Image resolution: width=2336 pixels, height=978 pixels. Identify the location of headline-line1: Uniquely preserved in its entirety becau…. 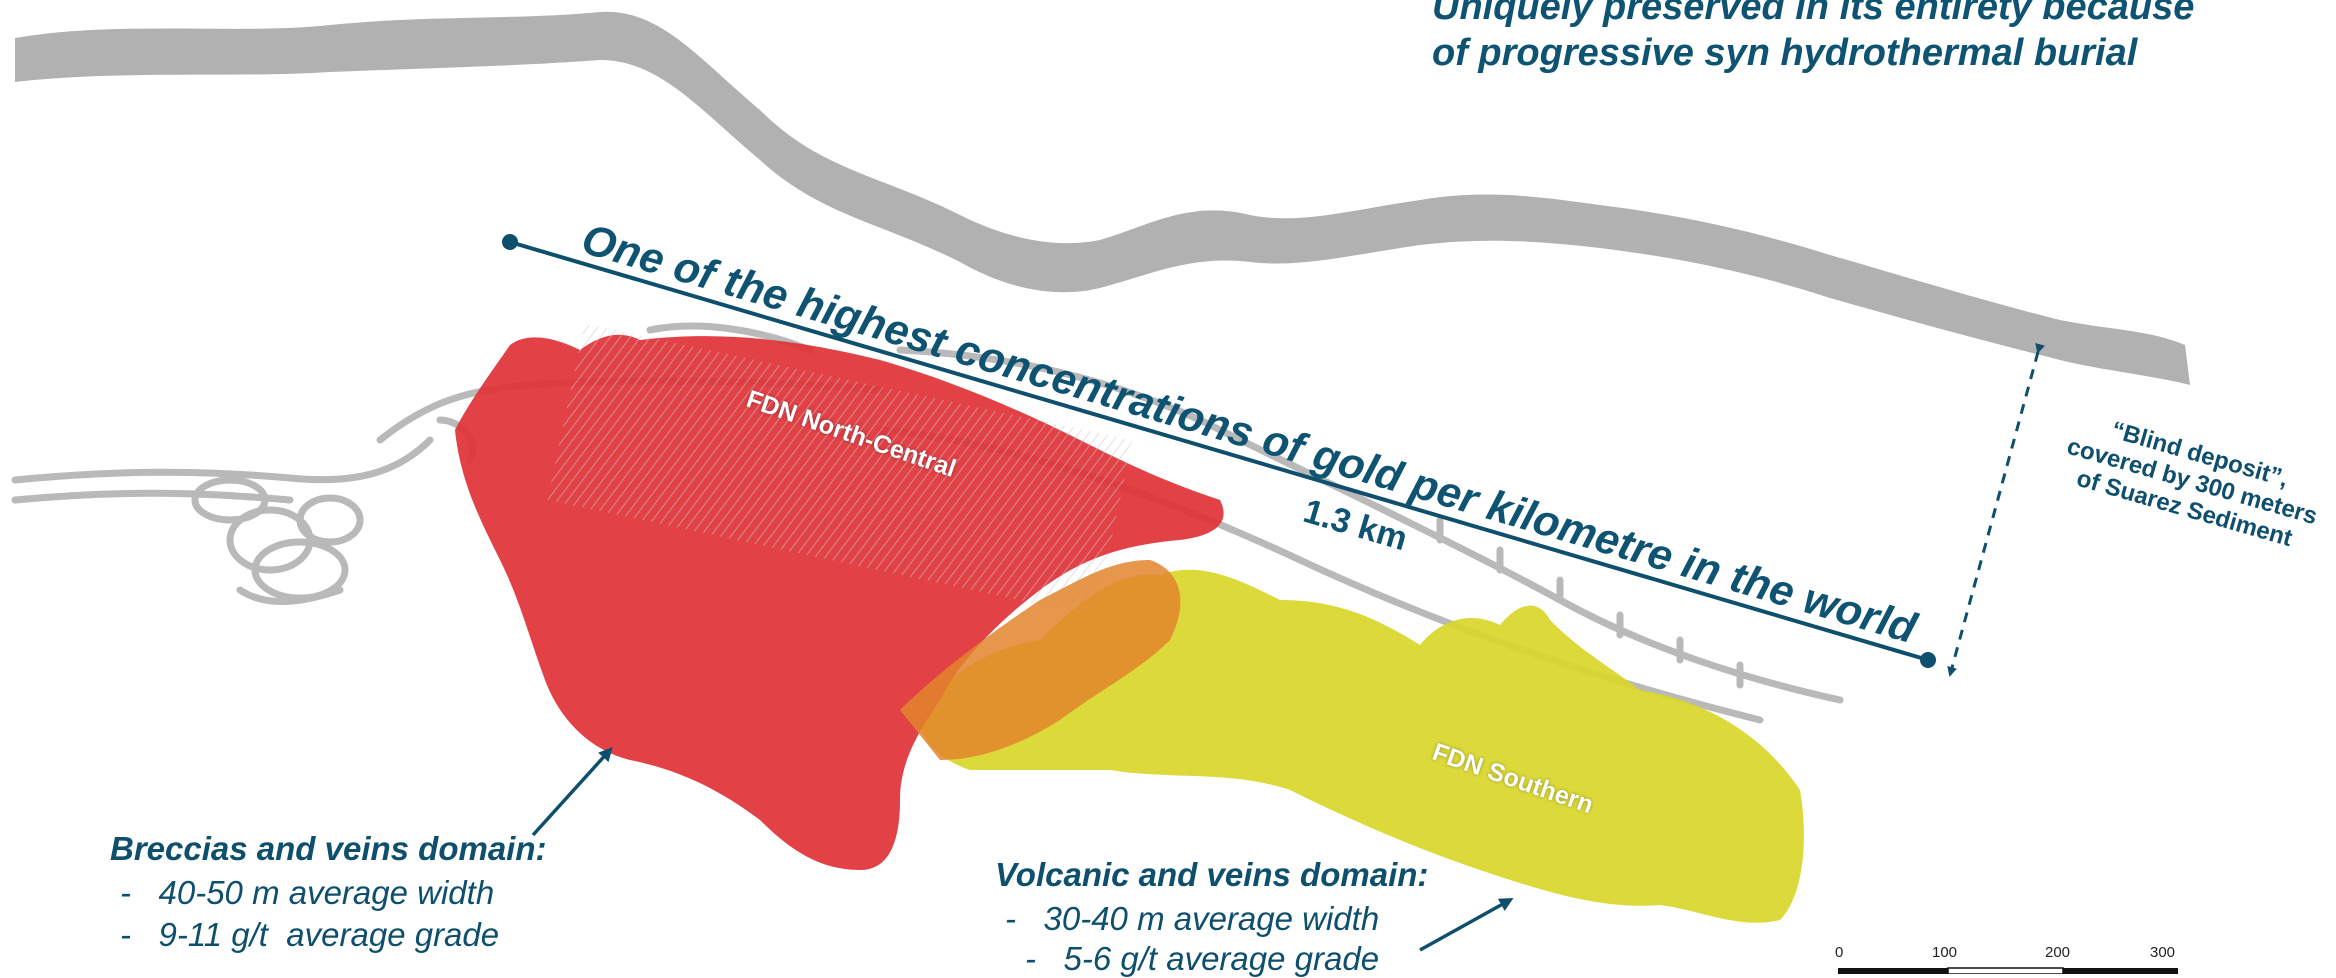
(1813, 14).